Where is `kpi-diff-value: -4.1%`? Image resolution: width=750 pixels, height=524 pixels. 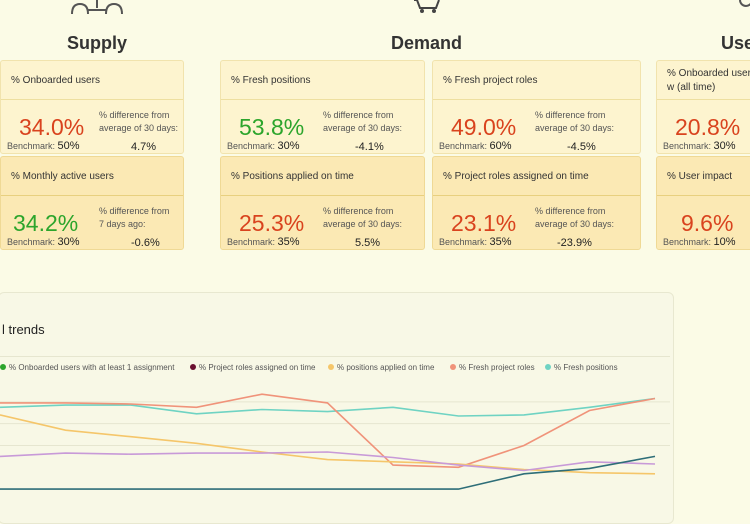
kpi-diff-value: -4.1% is located at coordinates (369, 147).